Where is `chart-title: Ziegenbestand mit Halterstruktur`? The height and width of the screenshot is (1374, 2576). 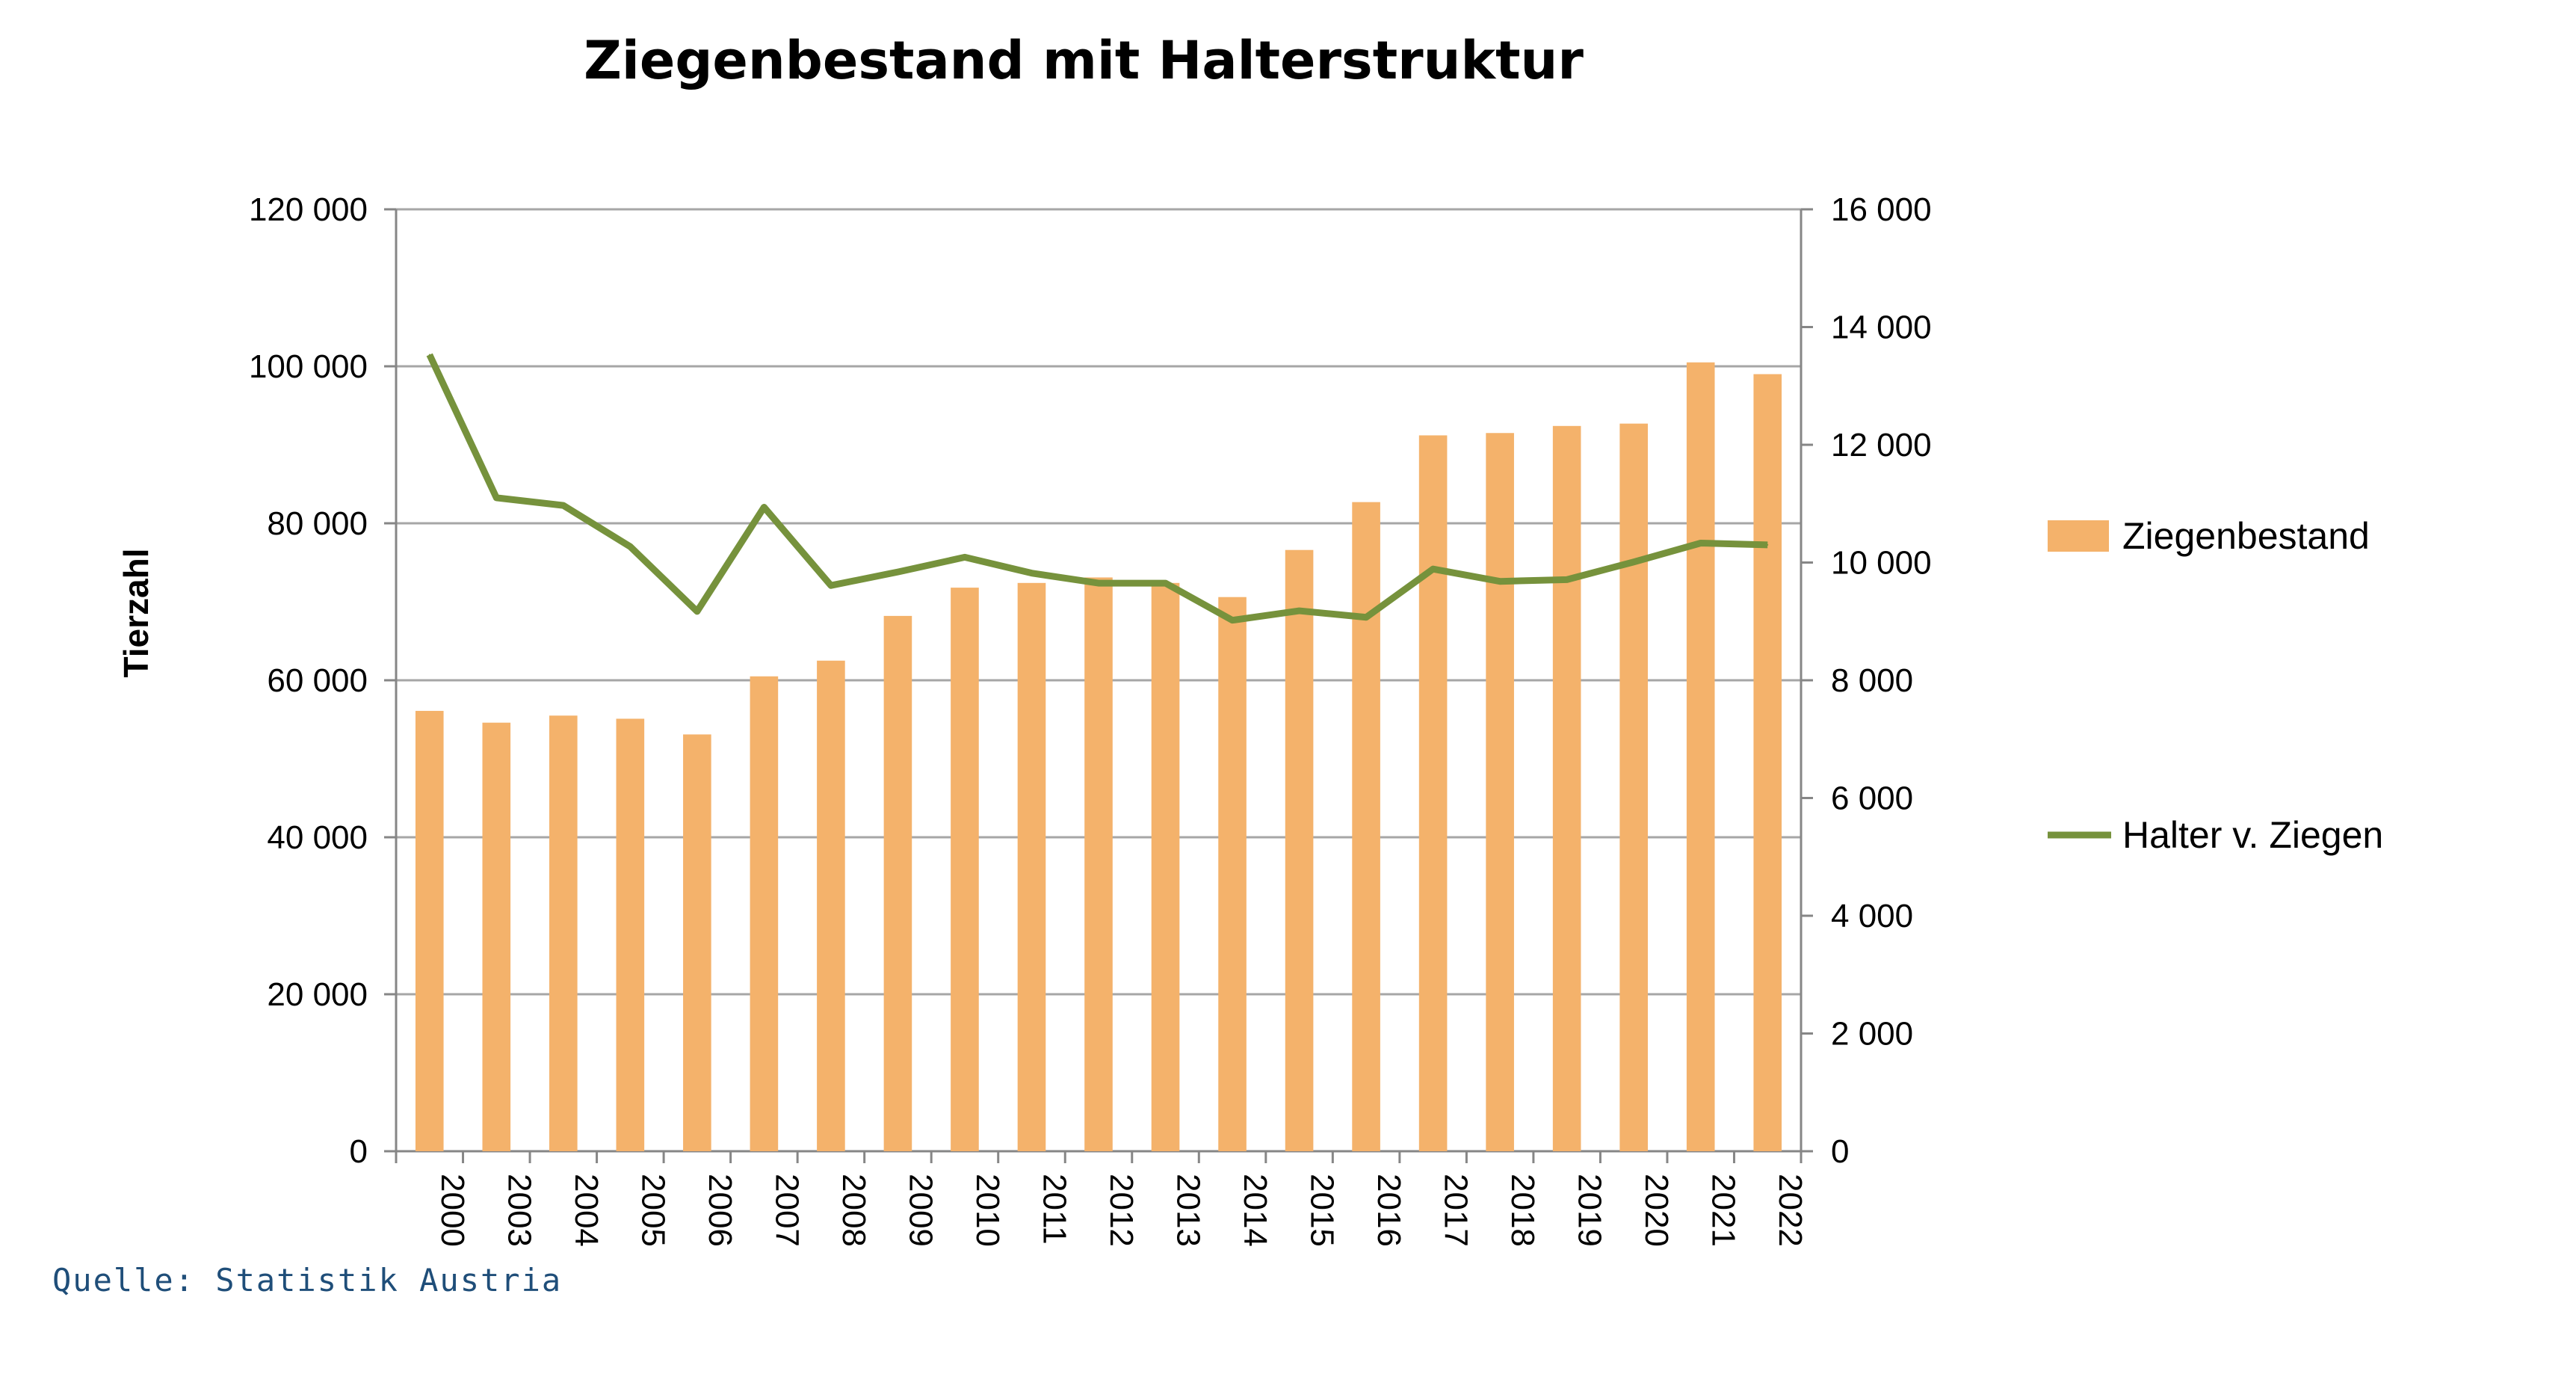 chart-title: Ziegenbestand mit Halterstruktur is located at coordinates (1084, 60).